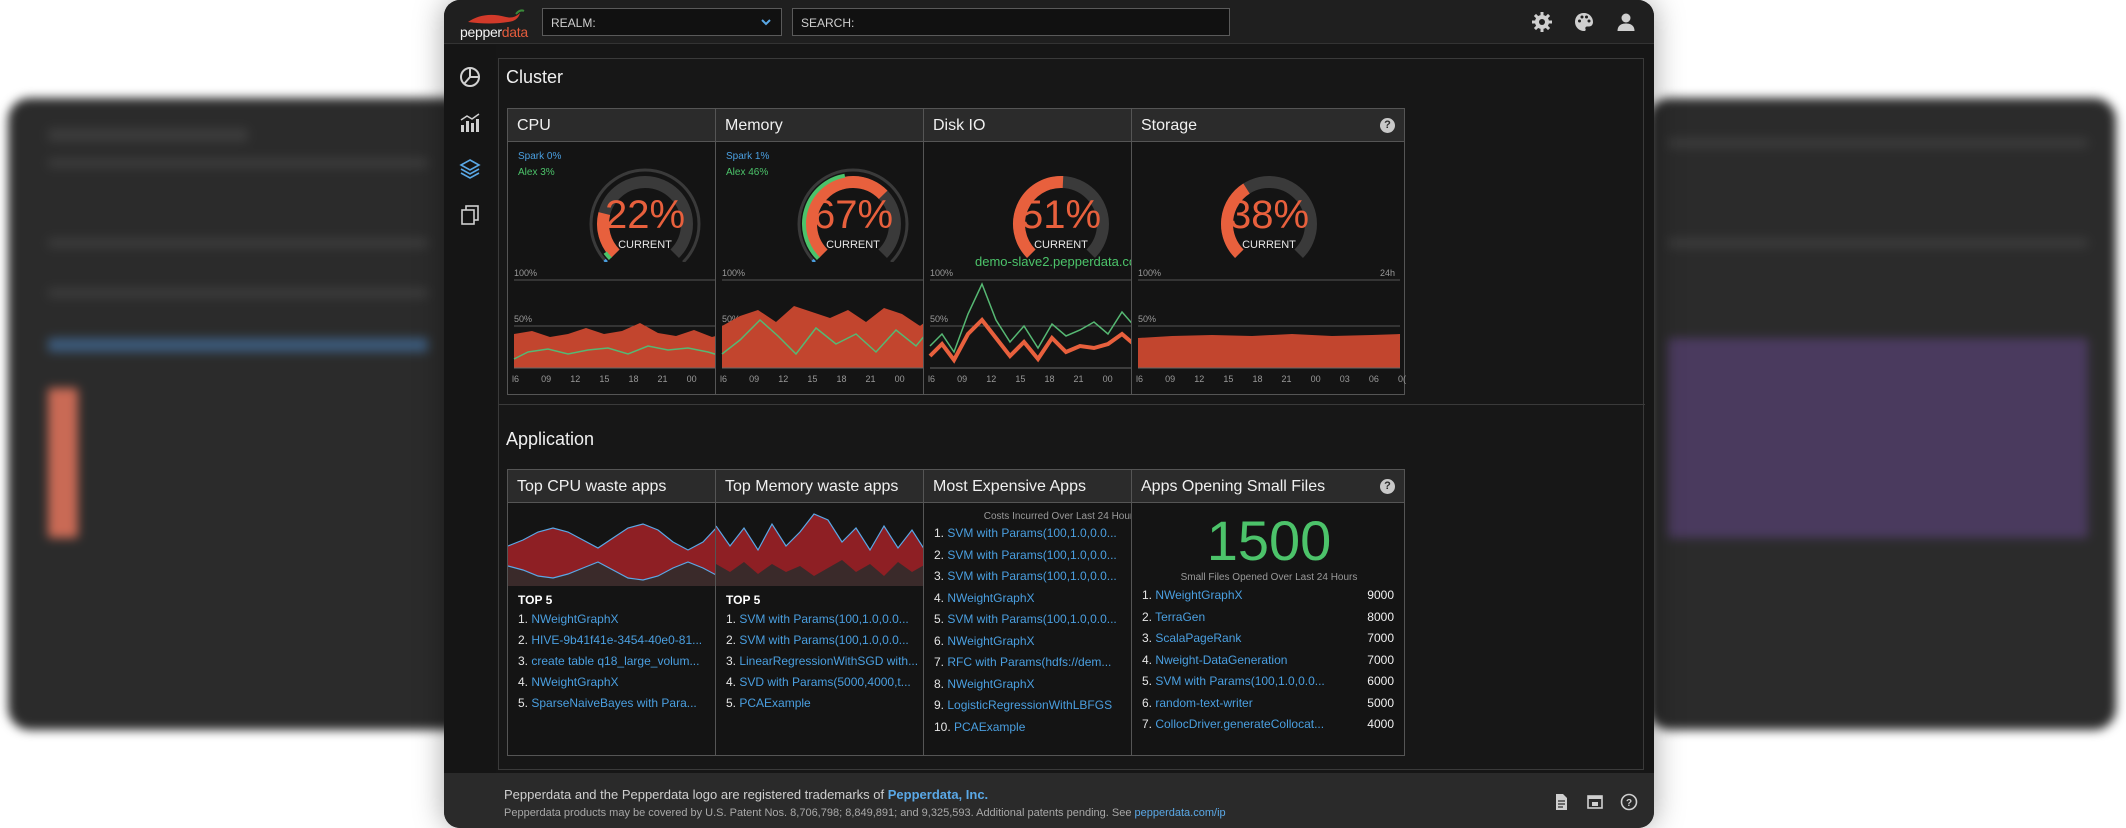 The height and width of the screenshot is (828, 2126). What do you see at coordinates (1542, 22) in the screenshot?
I see `gear-icon` at bounding box center [1542, 22].